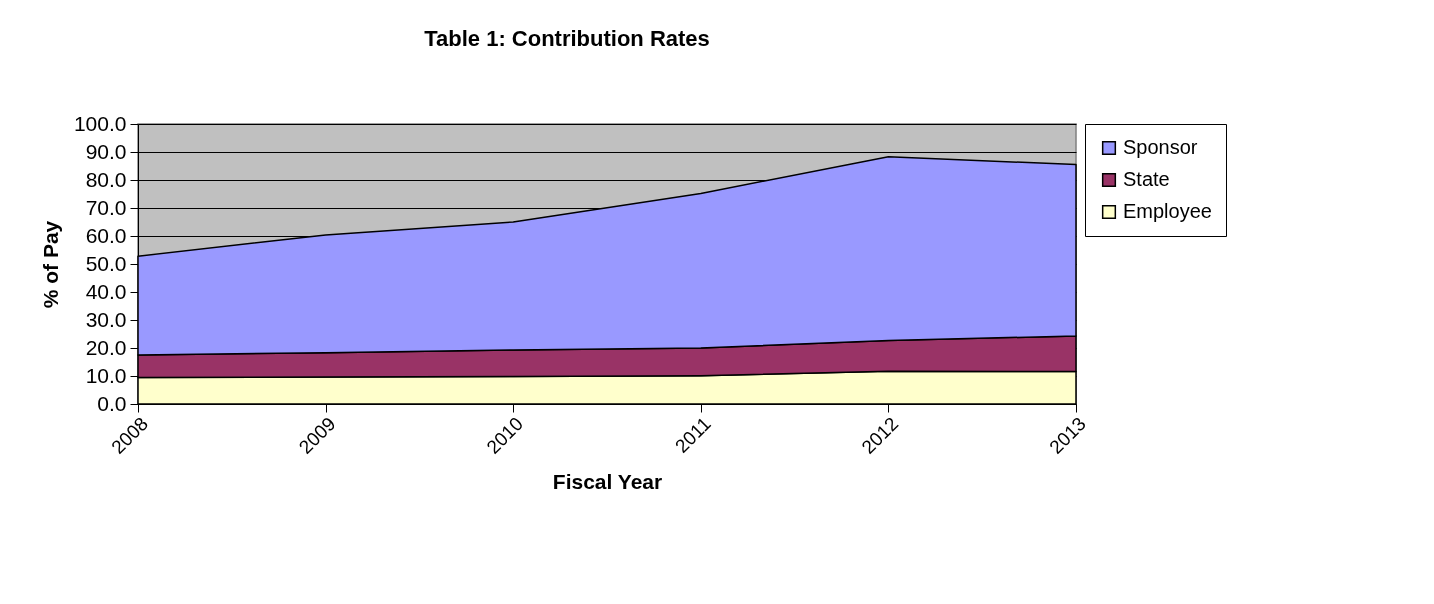  Describe the element at coordinates (106, 151) in the screenshot. I see `y-tick-label: 90.0` at that location.